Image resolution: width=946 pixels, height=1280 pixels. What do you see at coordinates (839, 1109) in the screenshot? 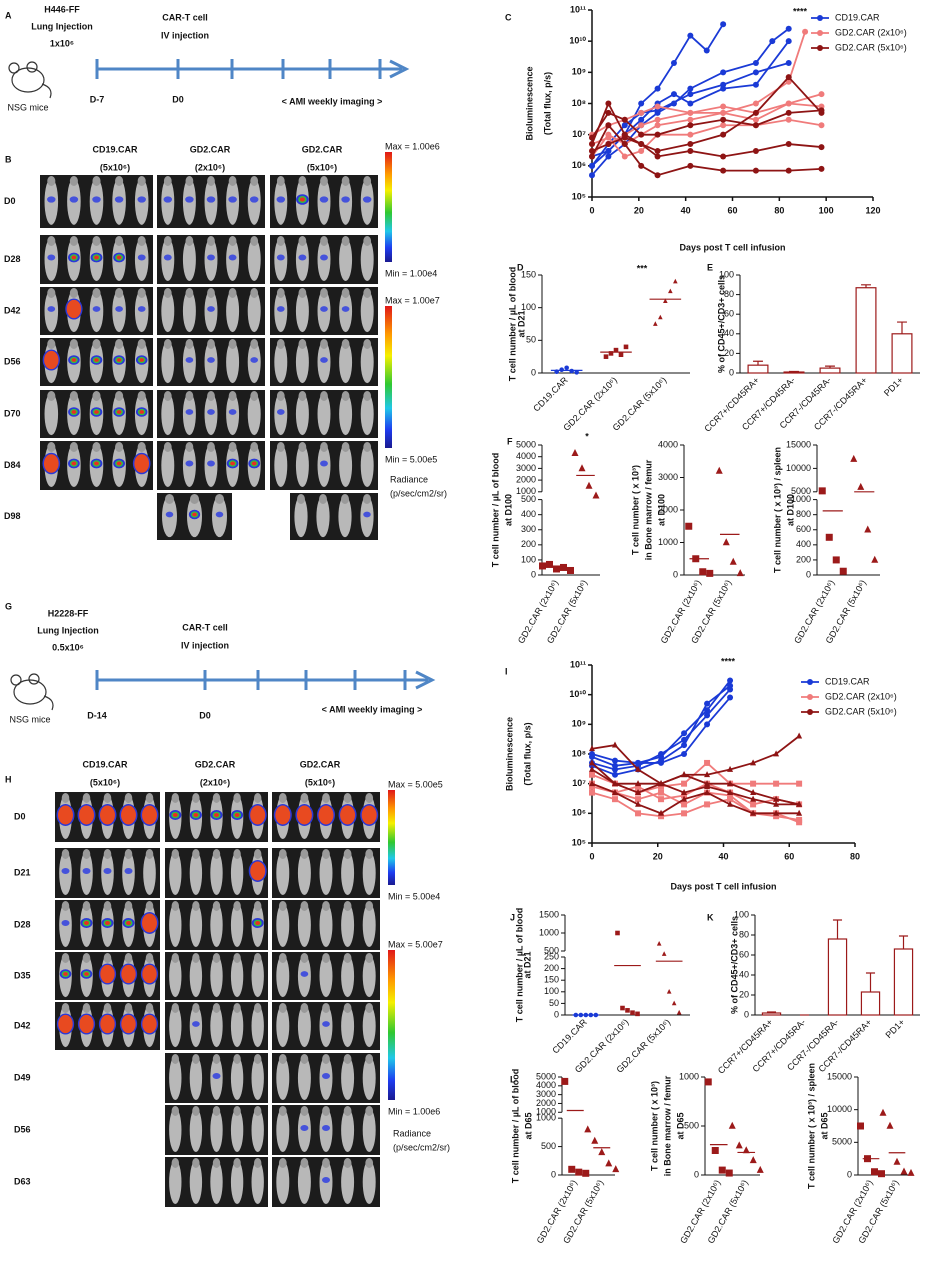
I see `y-tick-label: 10000` at bounding box center [839, 1109].